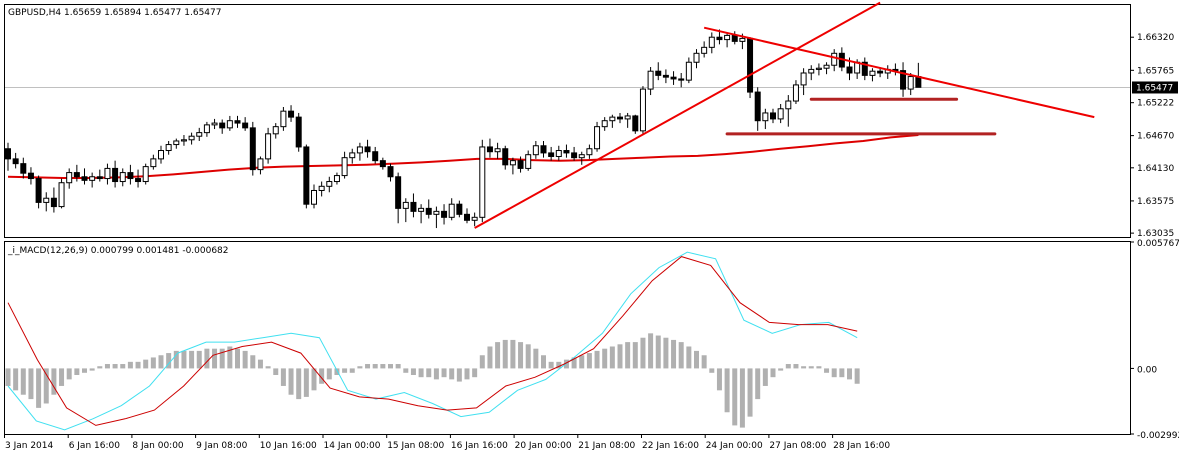 This screenshot has height=455, width=1179. What do you see at coordinates (463, 156) in the screenshot?
I see `moving-average-layer` at bounding box center [463, 156].